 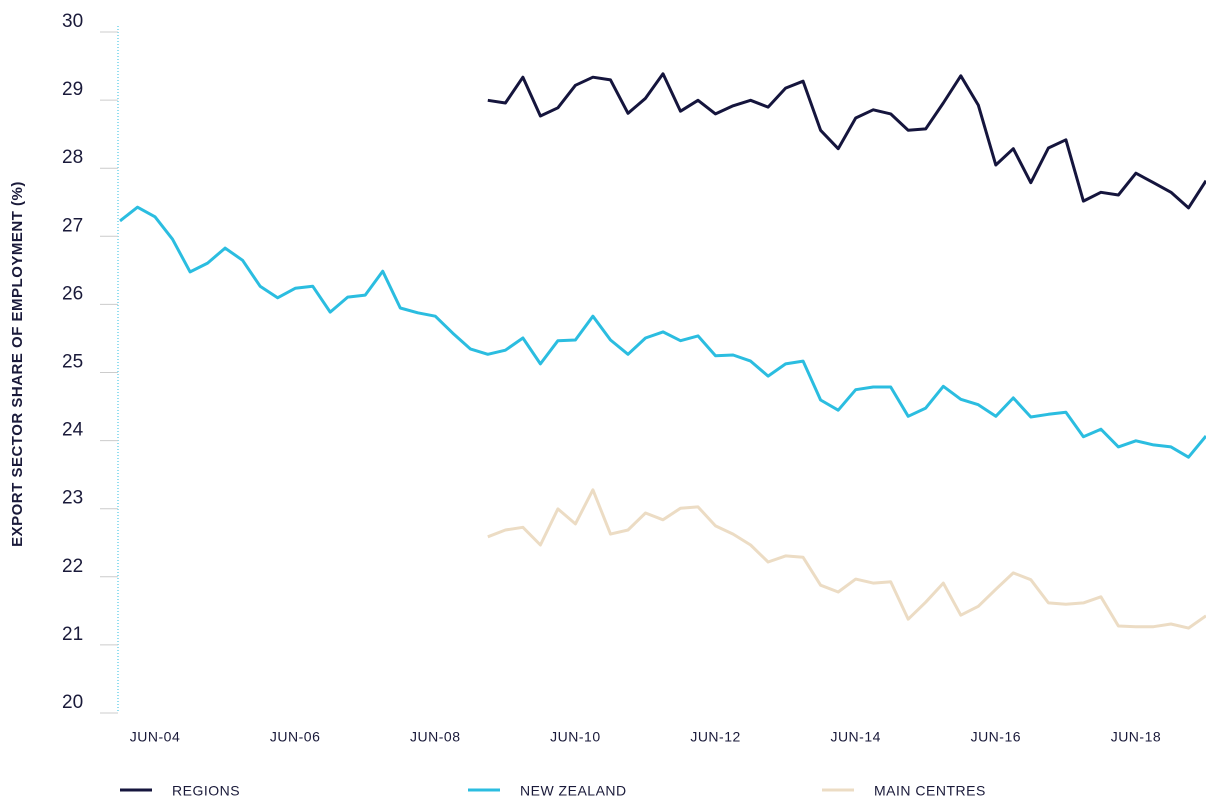 I want to click on y-tick-label: 20, so click(x=72, y=702).